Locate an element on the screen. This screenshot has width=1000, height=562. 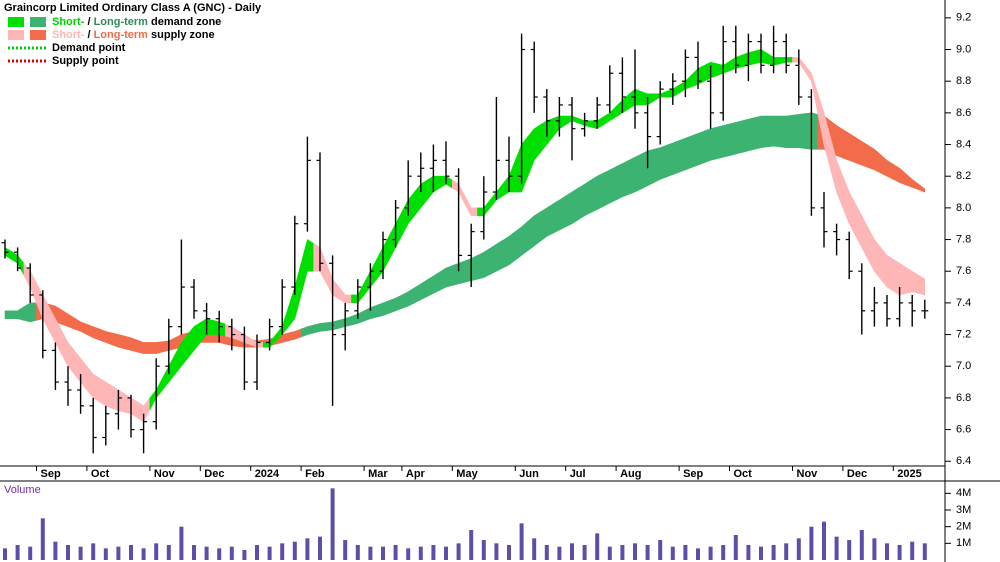
y-tick-label: 8.2 is located at coordinates (963, 176).